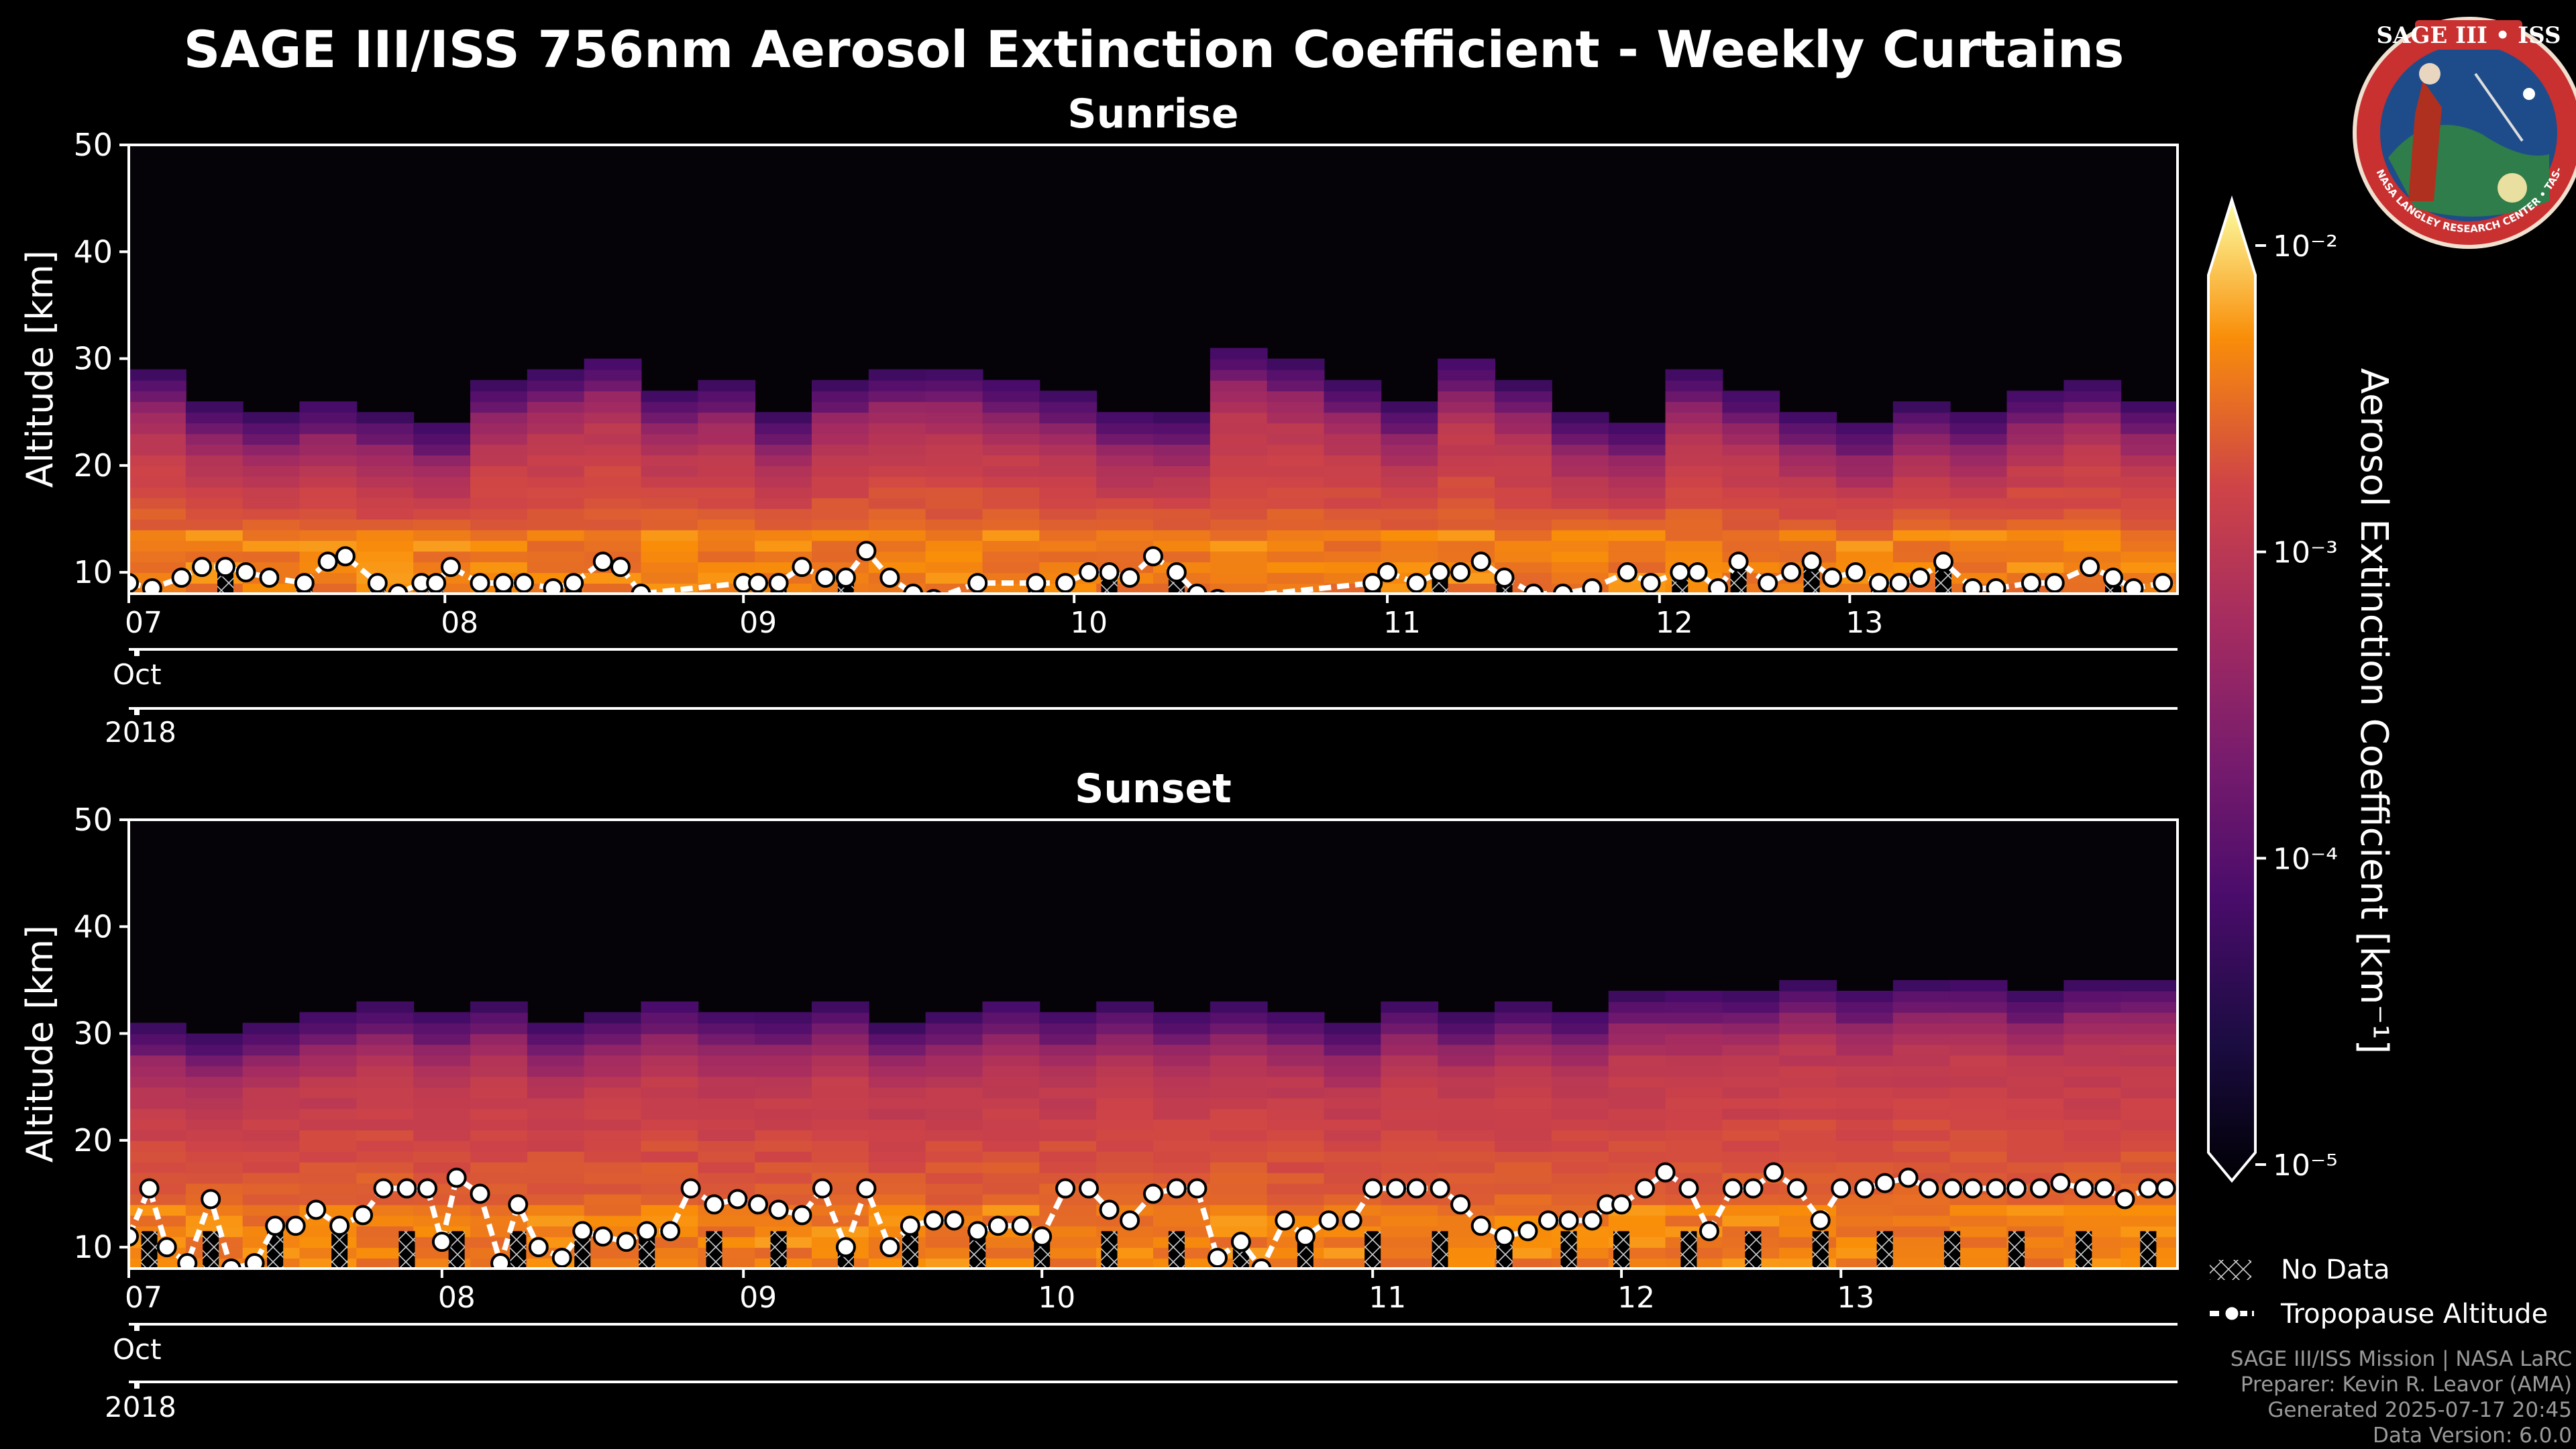 Image resolution: width=2576 pixels, height=1449 pixels. Describe the element at coordinates (101, 1033) in the screenshot. I see `sunset-y-axis: 10 20 30 40 50` at that location.